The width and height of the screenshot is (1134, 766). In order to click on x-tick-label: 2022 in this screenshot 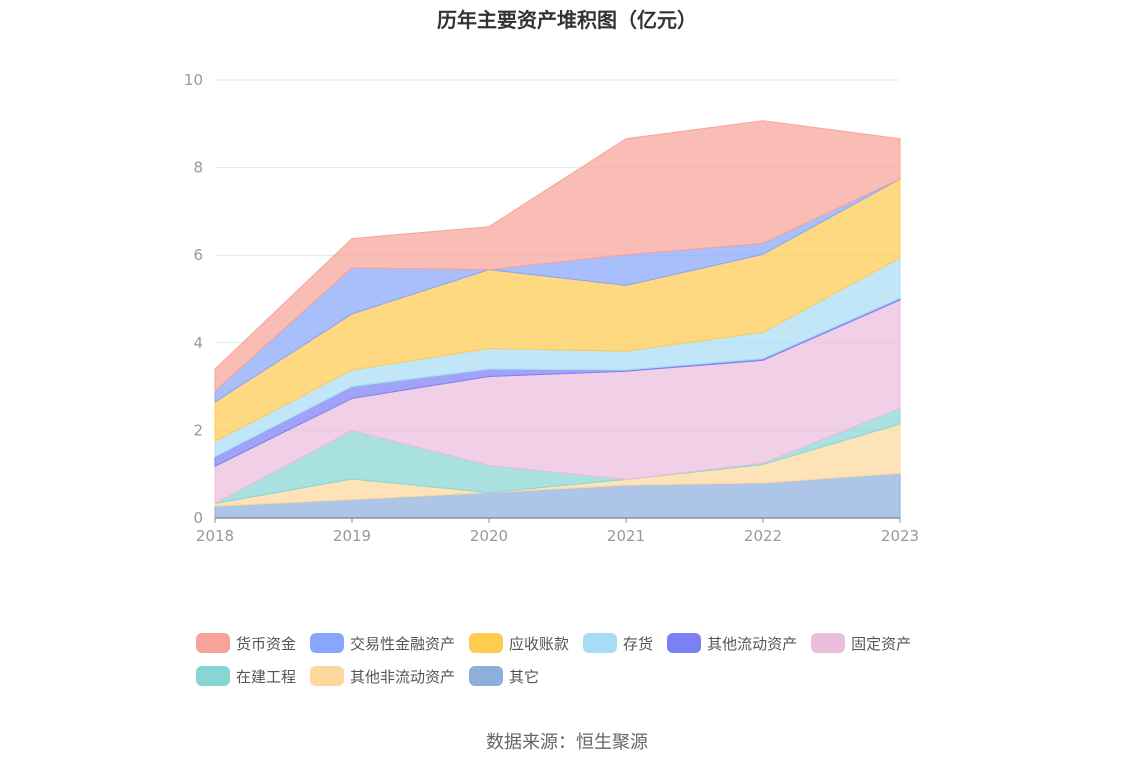, I will do `click(763, 536)`.